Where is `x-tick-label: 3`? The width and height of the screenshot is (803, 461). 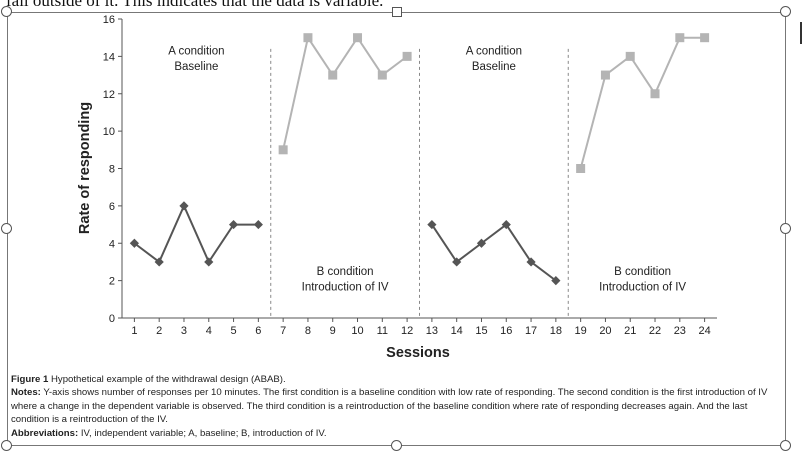
x-tick-label: 3 is located at coordinates (184, 331).